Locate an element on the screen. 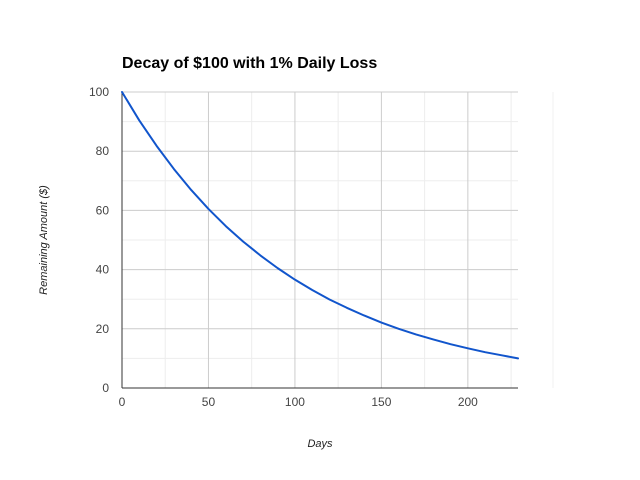 Image resolution: width=640 pixels, height=480 pixels. y-tick-label: 100 is located at coordinates (99, 92).